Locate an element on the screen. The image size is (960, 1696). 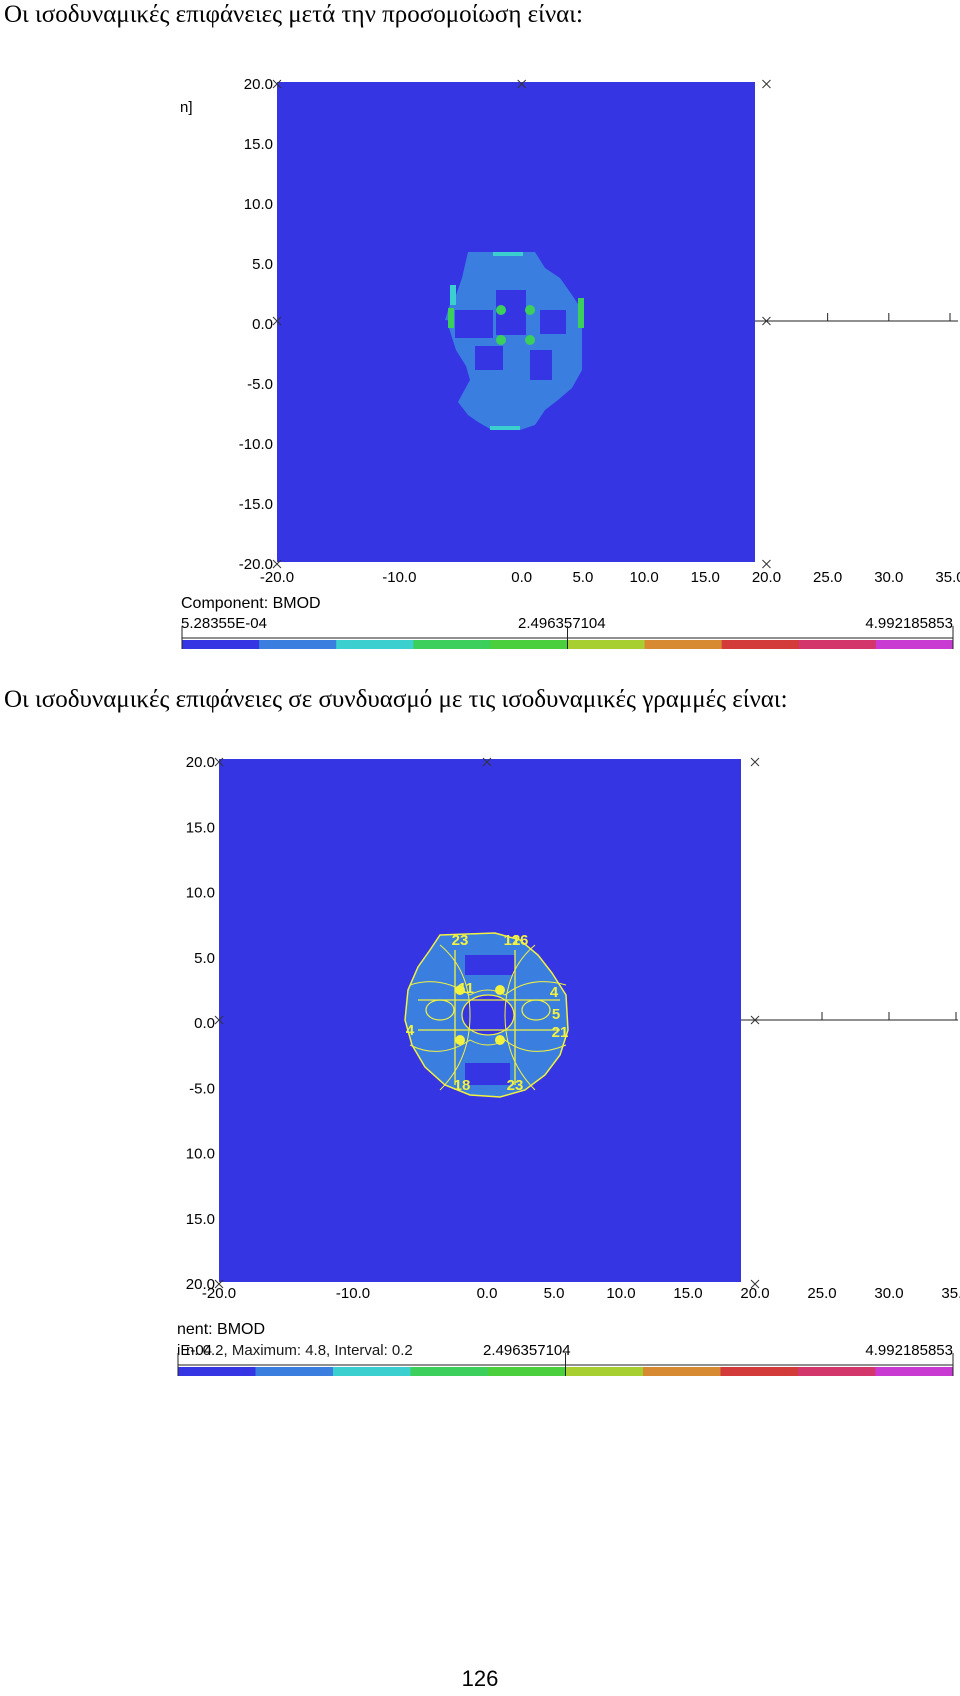
x-tick-labels: -20.0 -10.0 0.0 5.0 10.0 15.0 20.0 25.0 30.0 35.0 is located at coordinates (610, 577).